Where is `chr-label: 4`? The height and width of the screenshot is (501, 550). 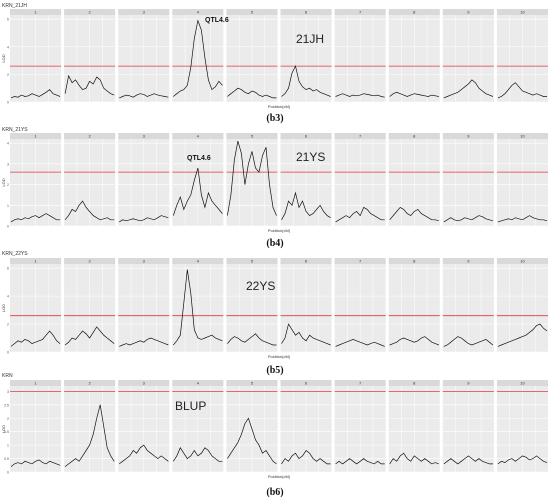
chr-label: 4 is located at coordinates (198, 261).